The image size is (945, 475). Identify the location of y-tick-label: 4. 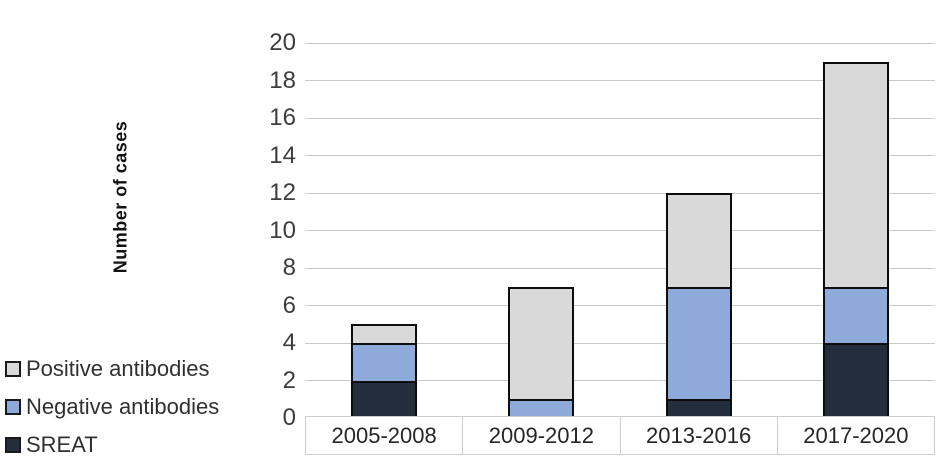
(289, 342).